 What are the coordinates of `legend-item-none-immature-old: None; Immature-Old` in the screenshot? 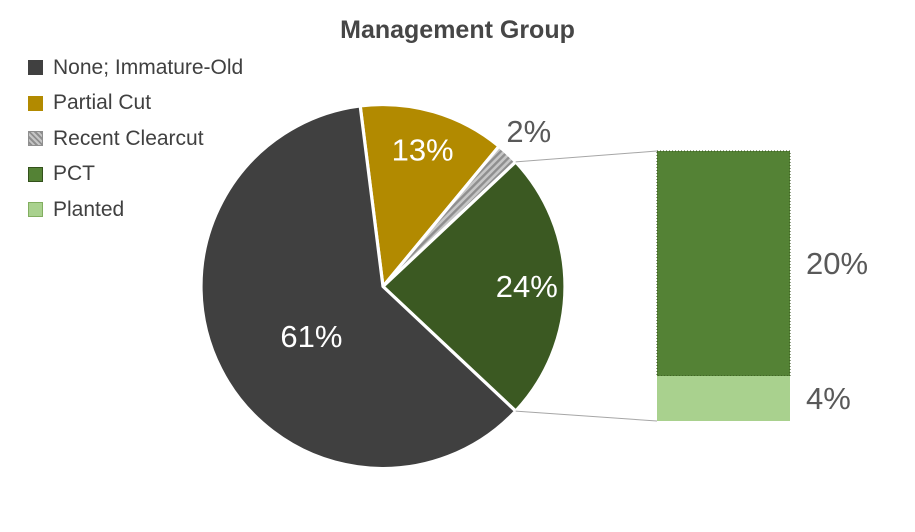 It's located at (135, 68).